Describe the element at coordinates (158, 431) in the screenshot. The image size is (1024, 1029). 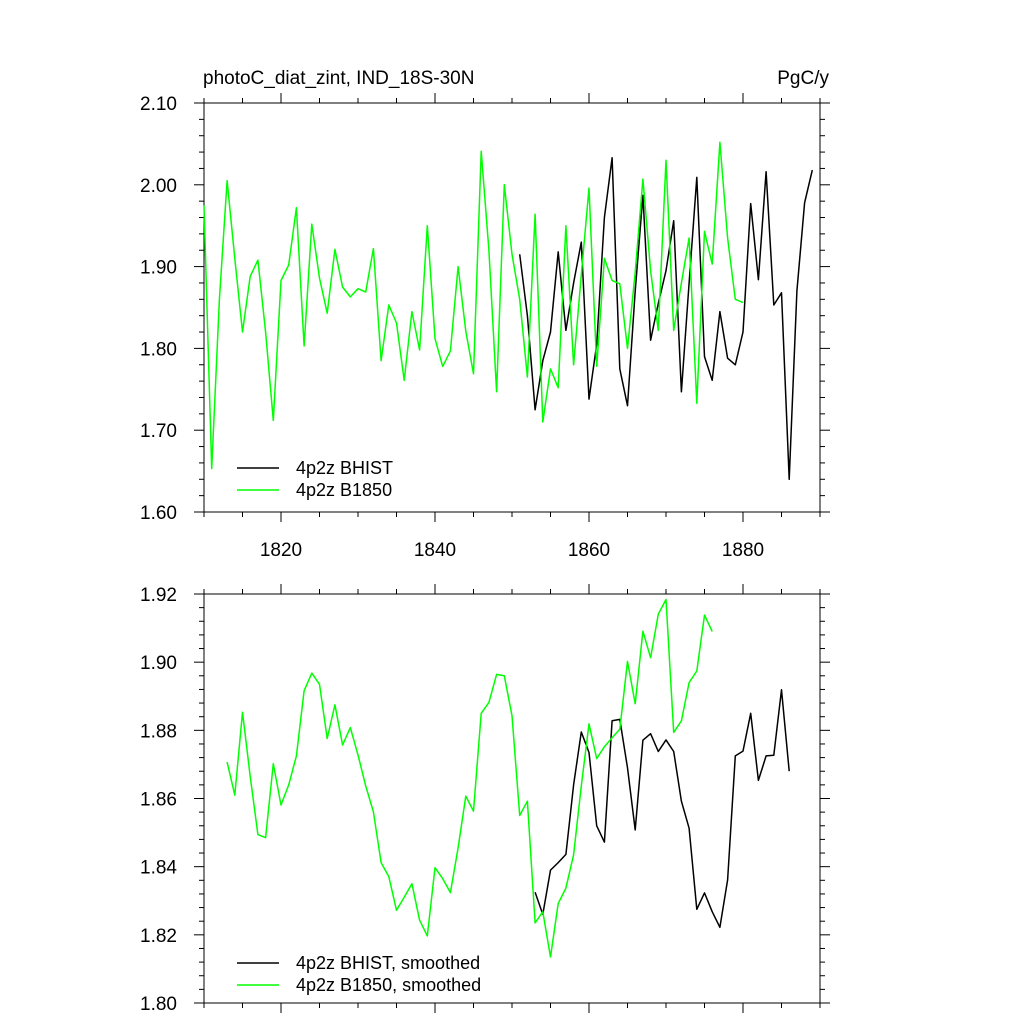
I see `y-tick-label: 1.70` at that location.